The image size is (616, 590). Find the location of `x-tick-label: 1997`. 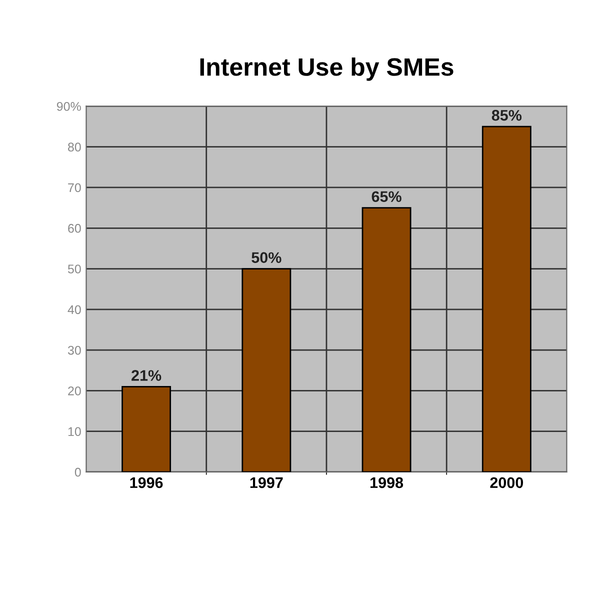

x-tick-label: 1997 is located at coordinates (266, 482).